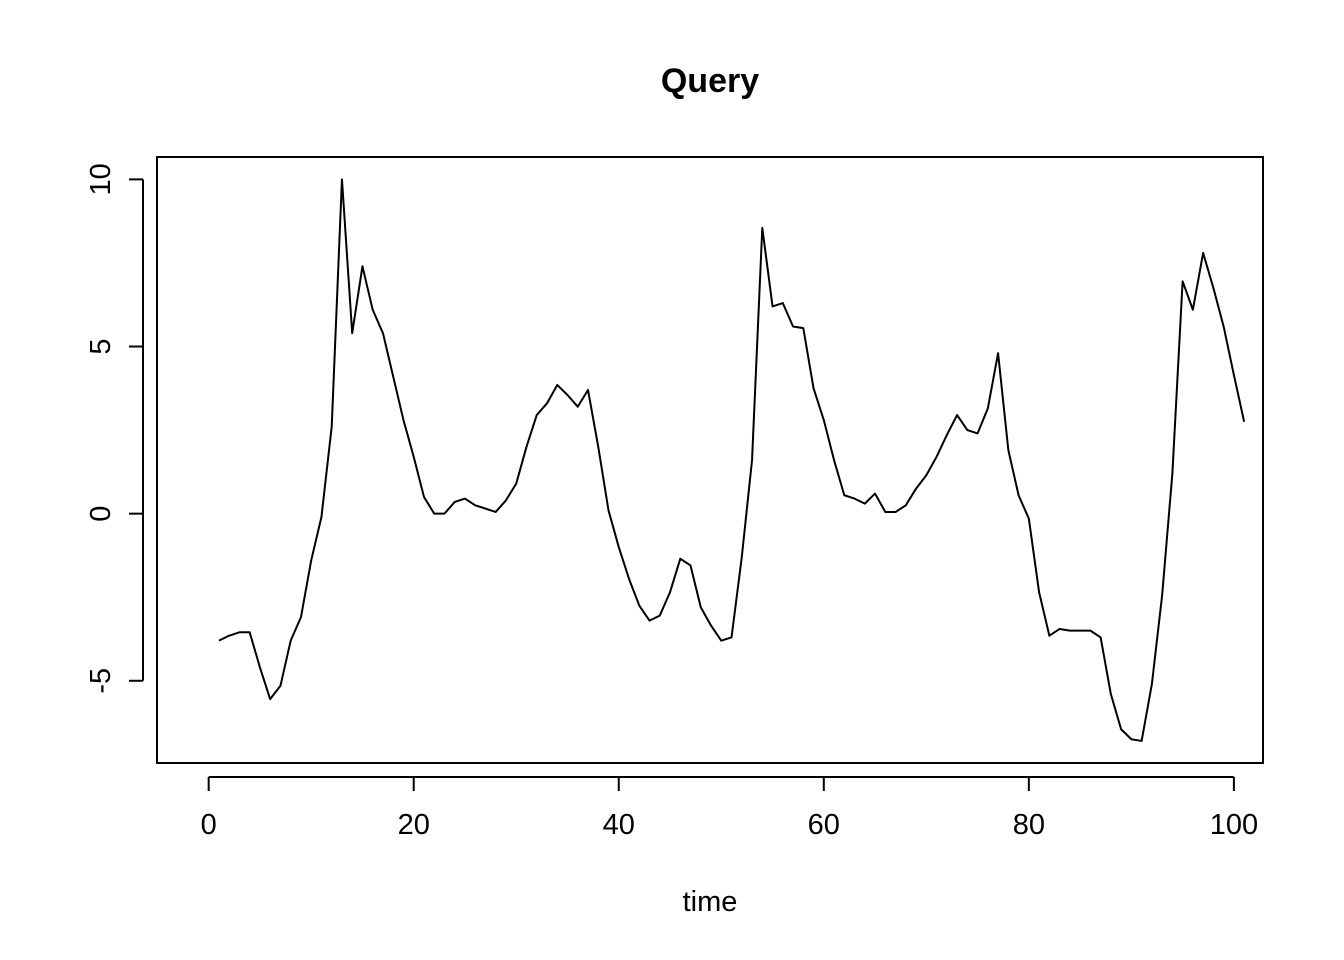  I want to click on x-tick-label: 60, so click(824, 825).